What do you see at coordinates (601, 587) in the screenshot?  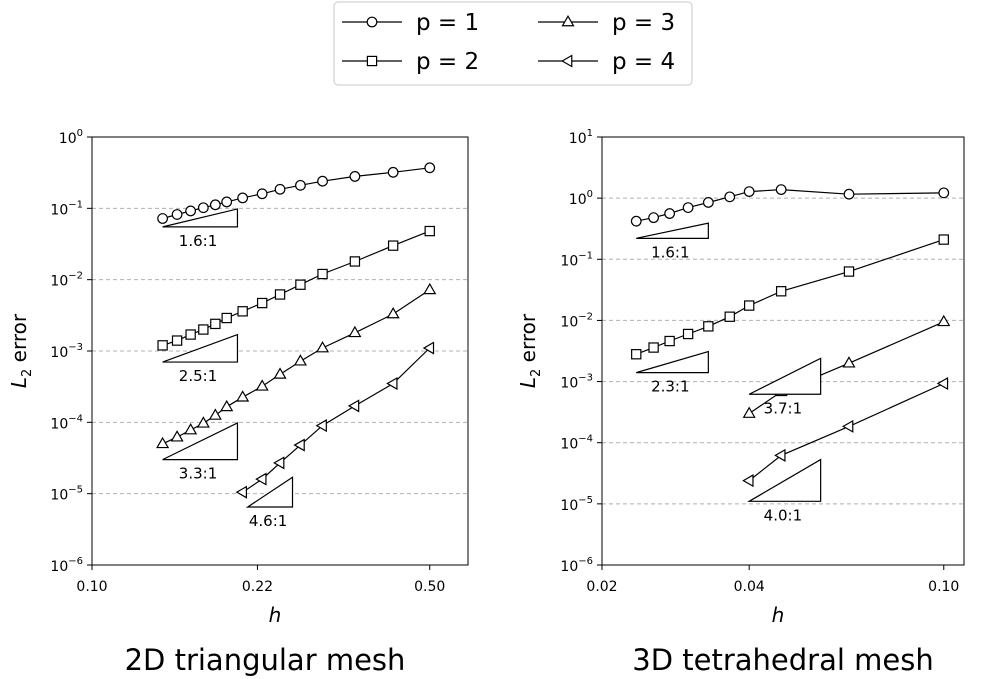 I see `x-tick-label: 0.02` at bounding box center [601, 587].